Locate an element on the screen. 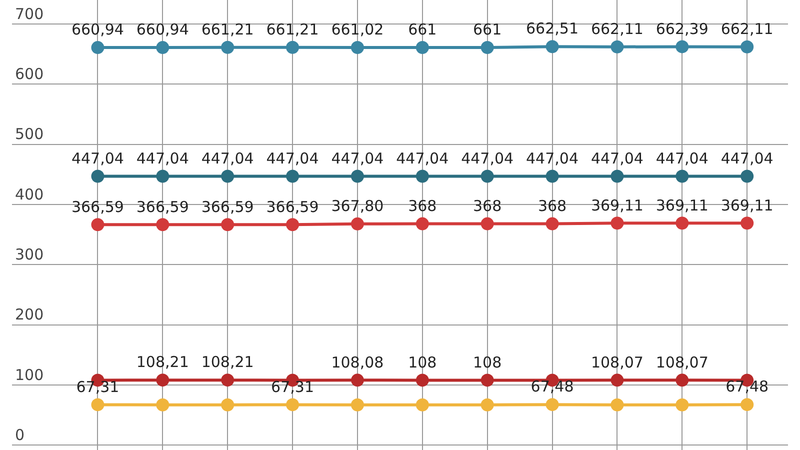  y-tick-label: 0 is located at coordinates (20, 435).